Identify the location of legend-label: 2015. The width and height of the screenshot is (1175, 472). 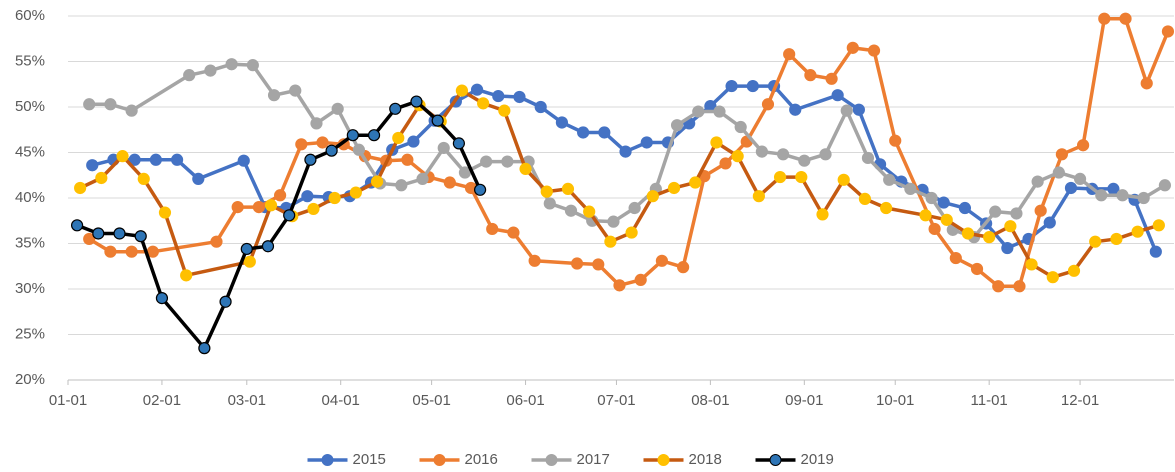
(369, 459).